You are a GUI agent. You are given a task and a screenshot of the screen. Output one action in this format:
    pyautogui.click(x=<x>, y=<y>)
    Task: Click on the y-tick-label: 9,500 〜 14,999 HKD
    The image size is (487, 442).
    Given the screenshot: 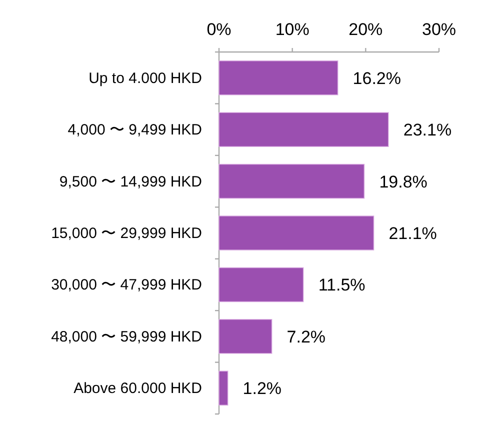 What is the action you would take?
    pyautogui.click(x=130, y=181)
    